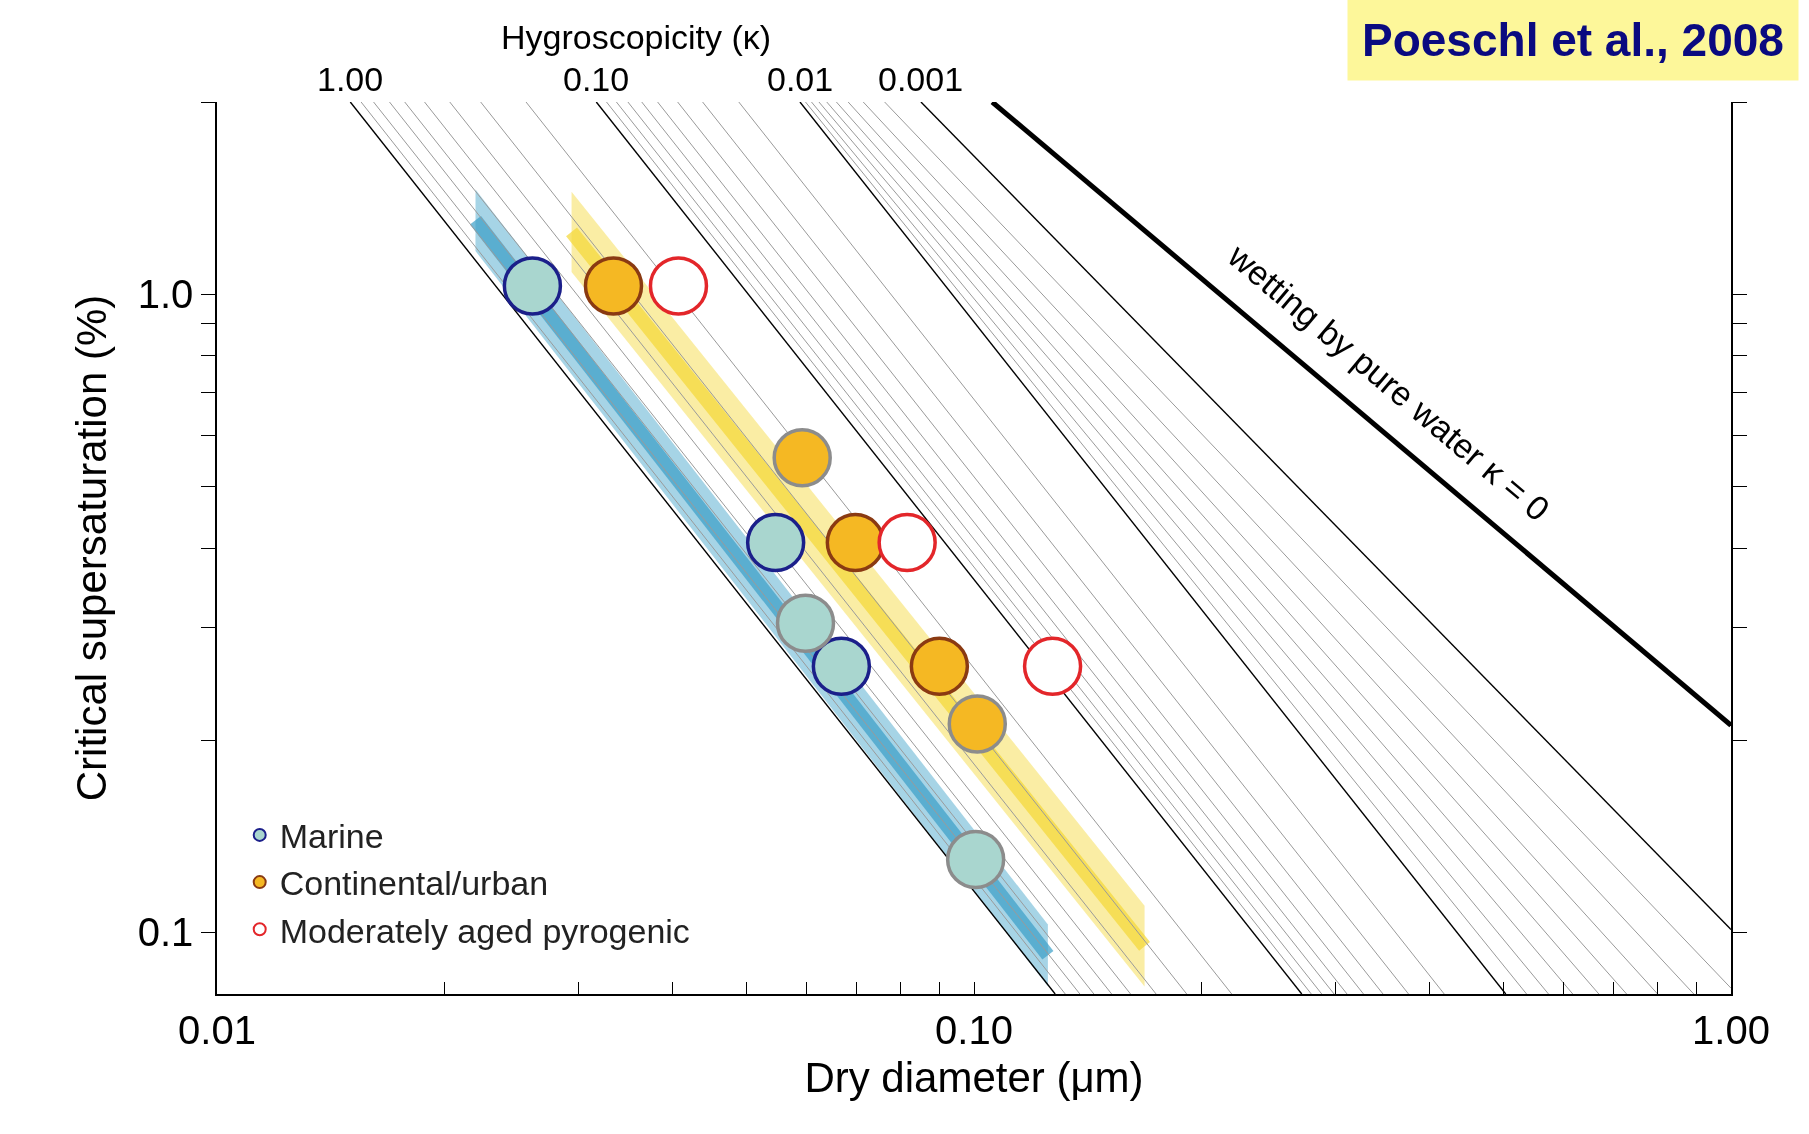  I want to click on annotation: 0.10, so click(596, 79).